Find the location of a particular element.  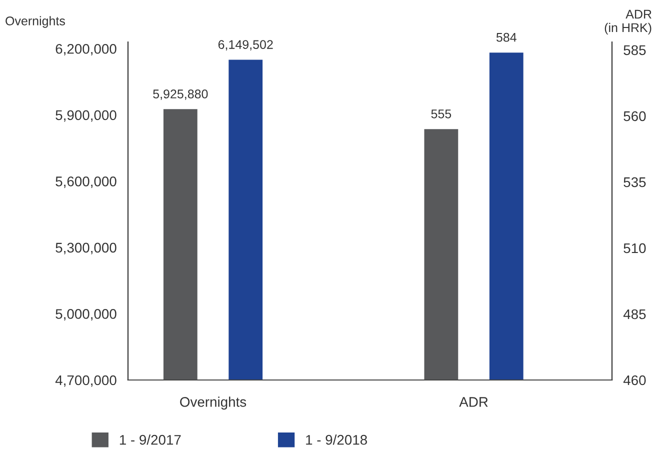

data-label: 6,149,502 is located at coordinates (245, 45).